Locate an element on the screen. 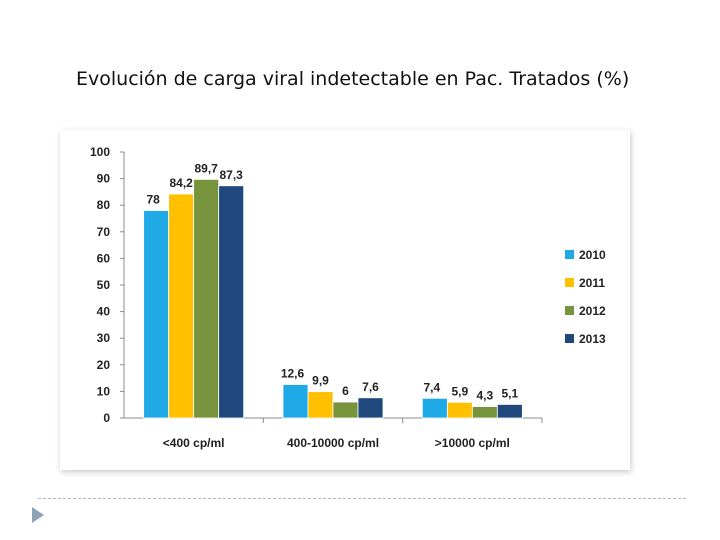  data-label: 5,9 is located at coordinates (459, 391).